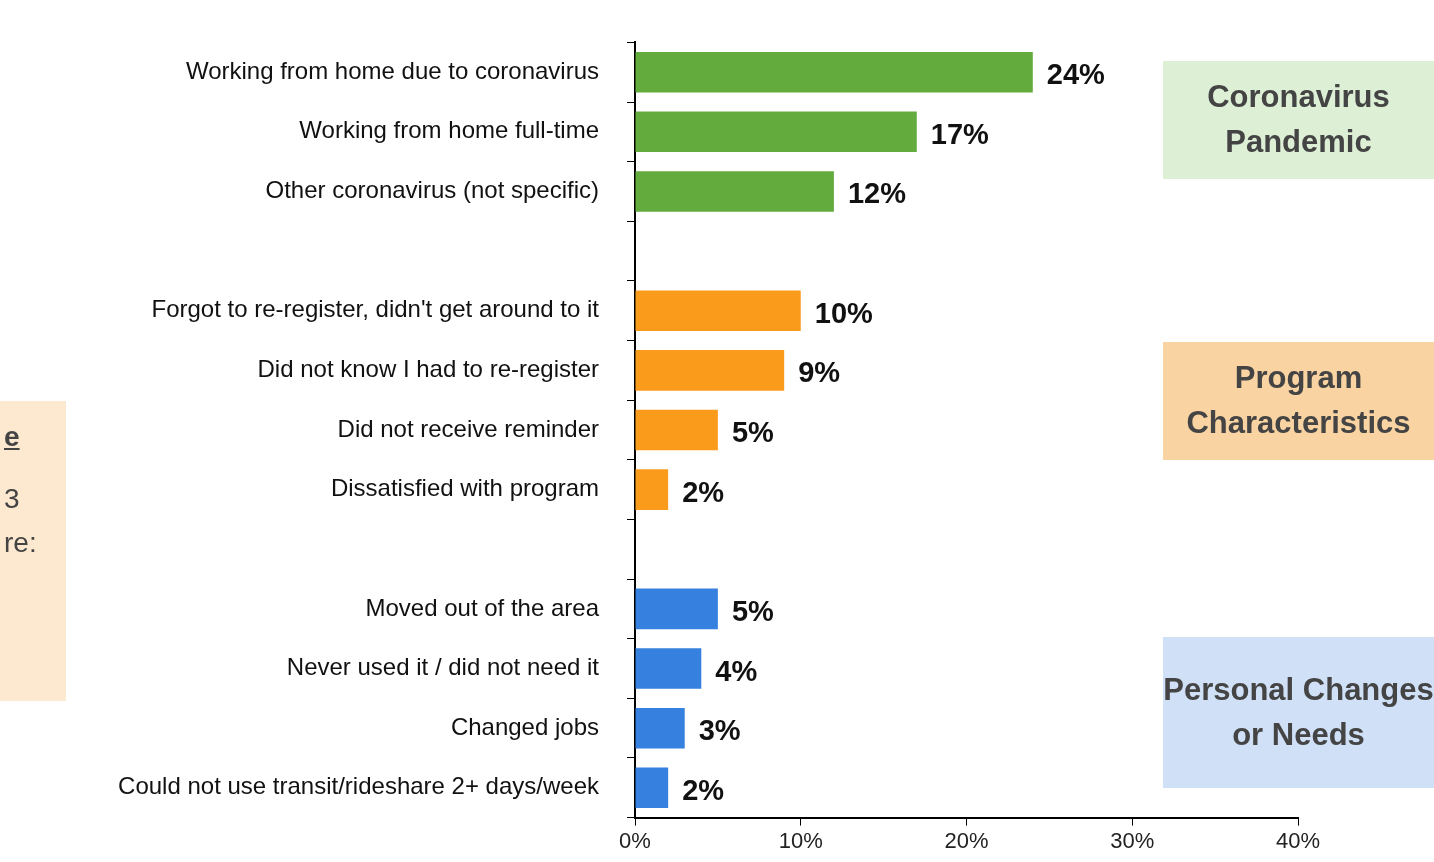 The height and width of the screenshot is (862, 1434). I want to click on text: 3, so click(12, 499).